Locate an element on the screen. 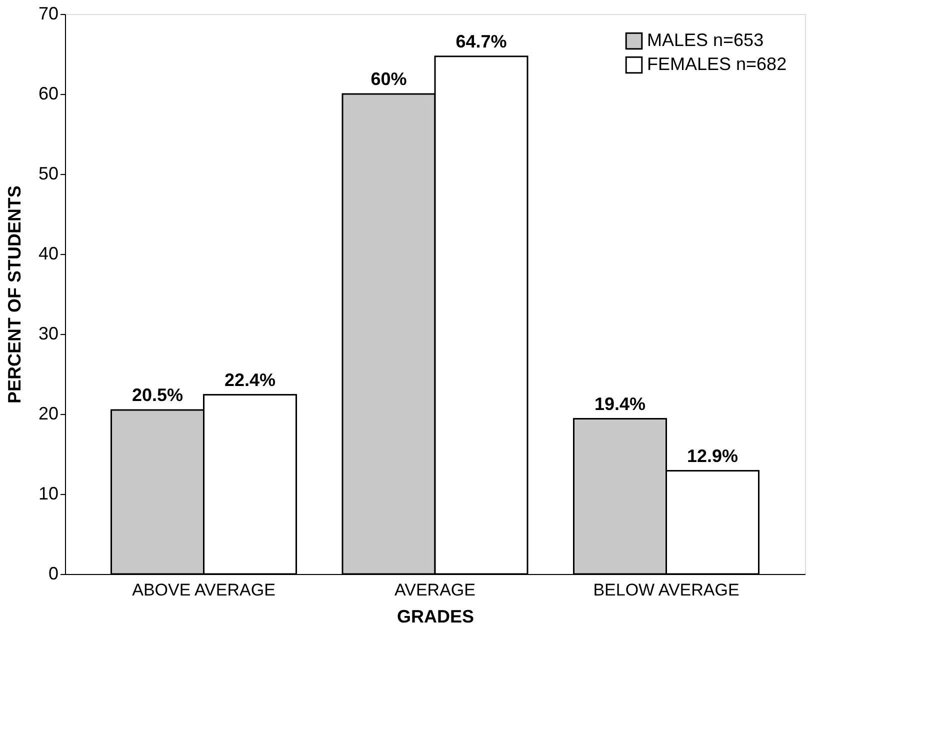  y-tick-label: 50 is located at coordinates (48, 174).